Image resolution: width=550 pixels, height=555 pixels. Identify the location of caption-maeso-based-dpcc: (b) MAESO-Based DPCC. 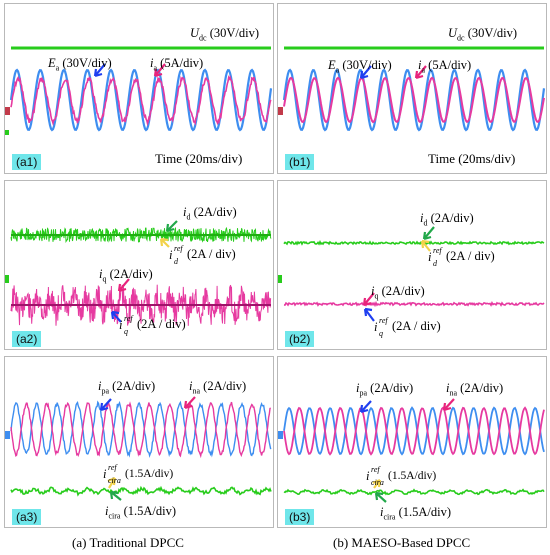
(402, 542).